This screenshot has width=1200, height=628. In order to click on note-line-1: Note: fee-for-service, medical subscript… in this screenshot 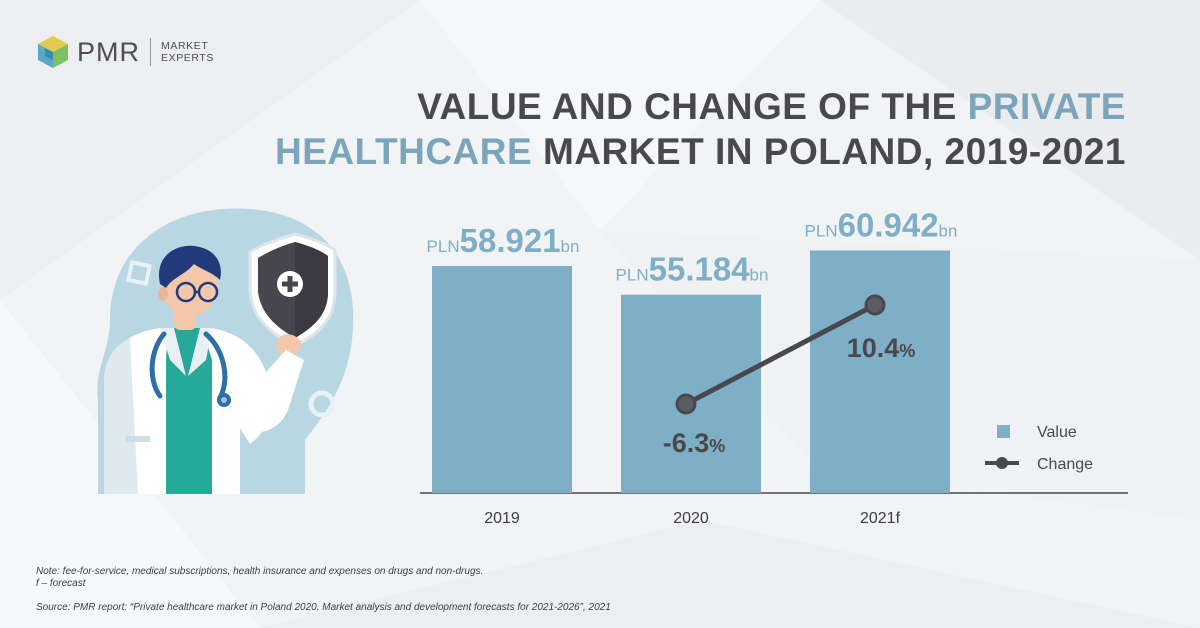, I will do `click(260, 571)`.